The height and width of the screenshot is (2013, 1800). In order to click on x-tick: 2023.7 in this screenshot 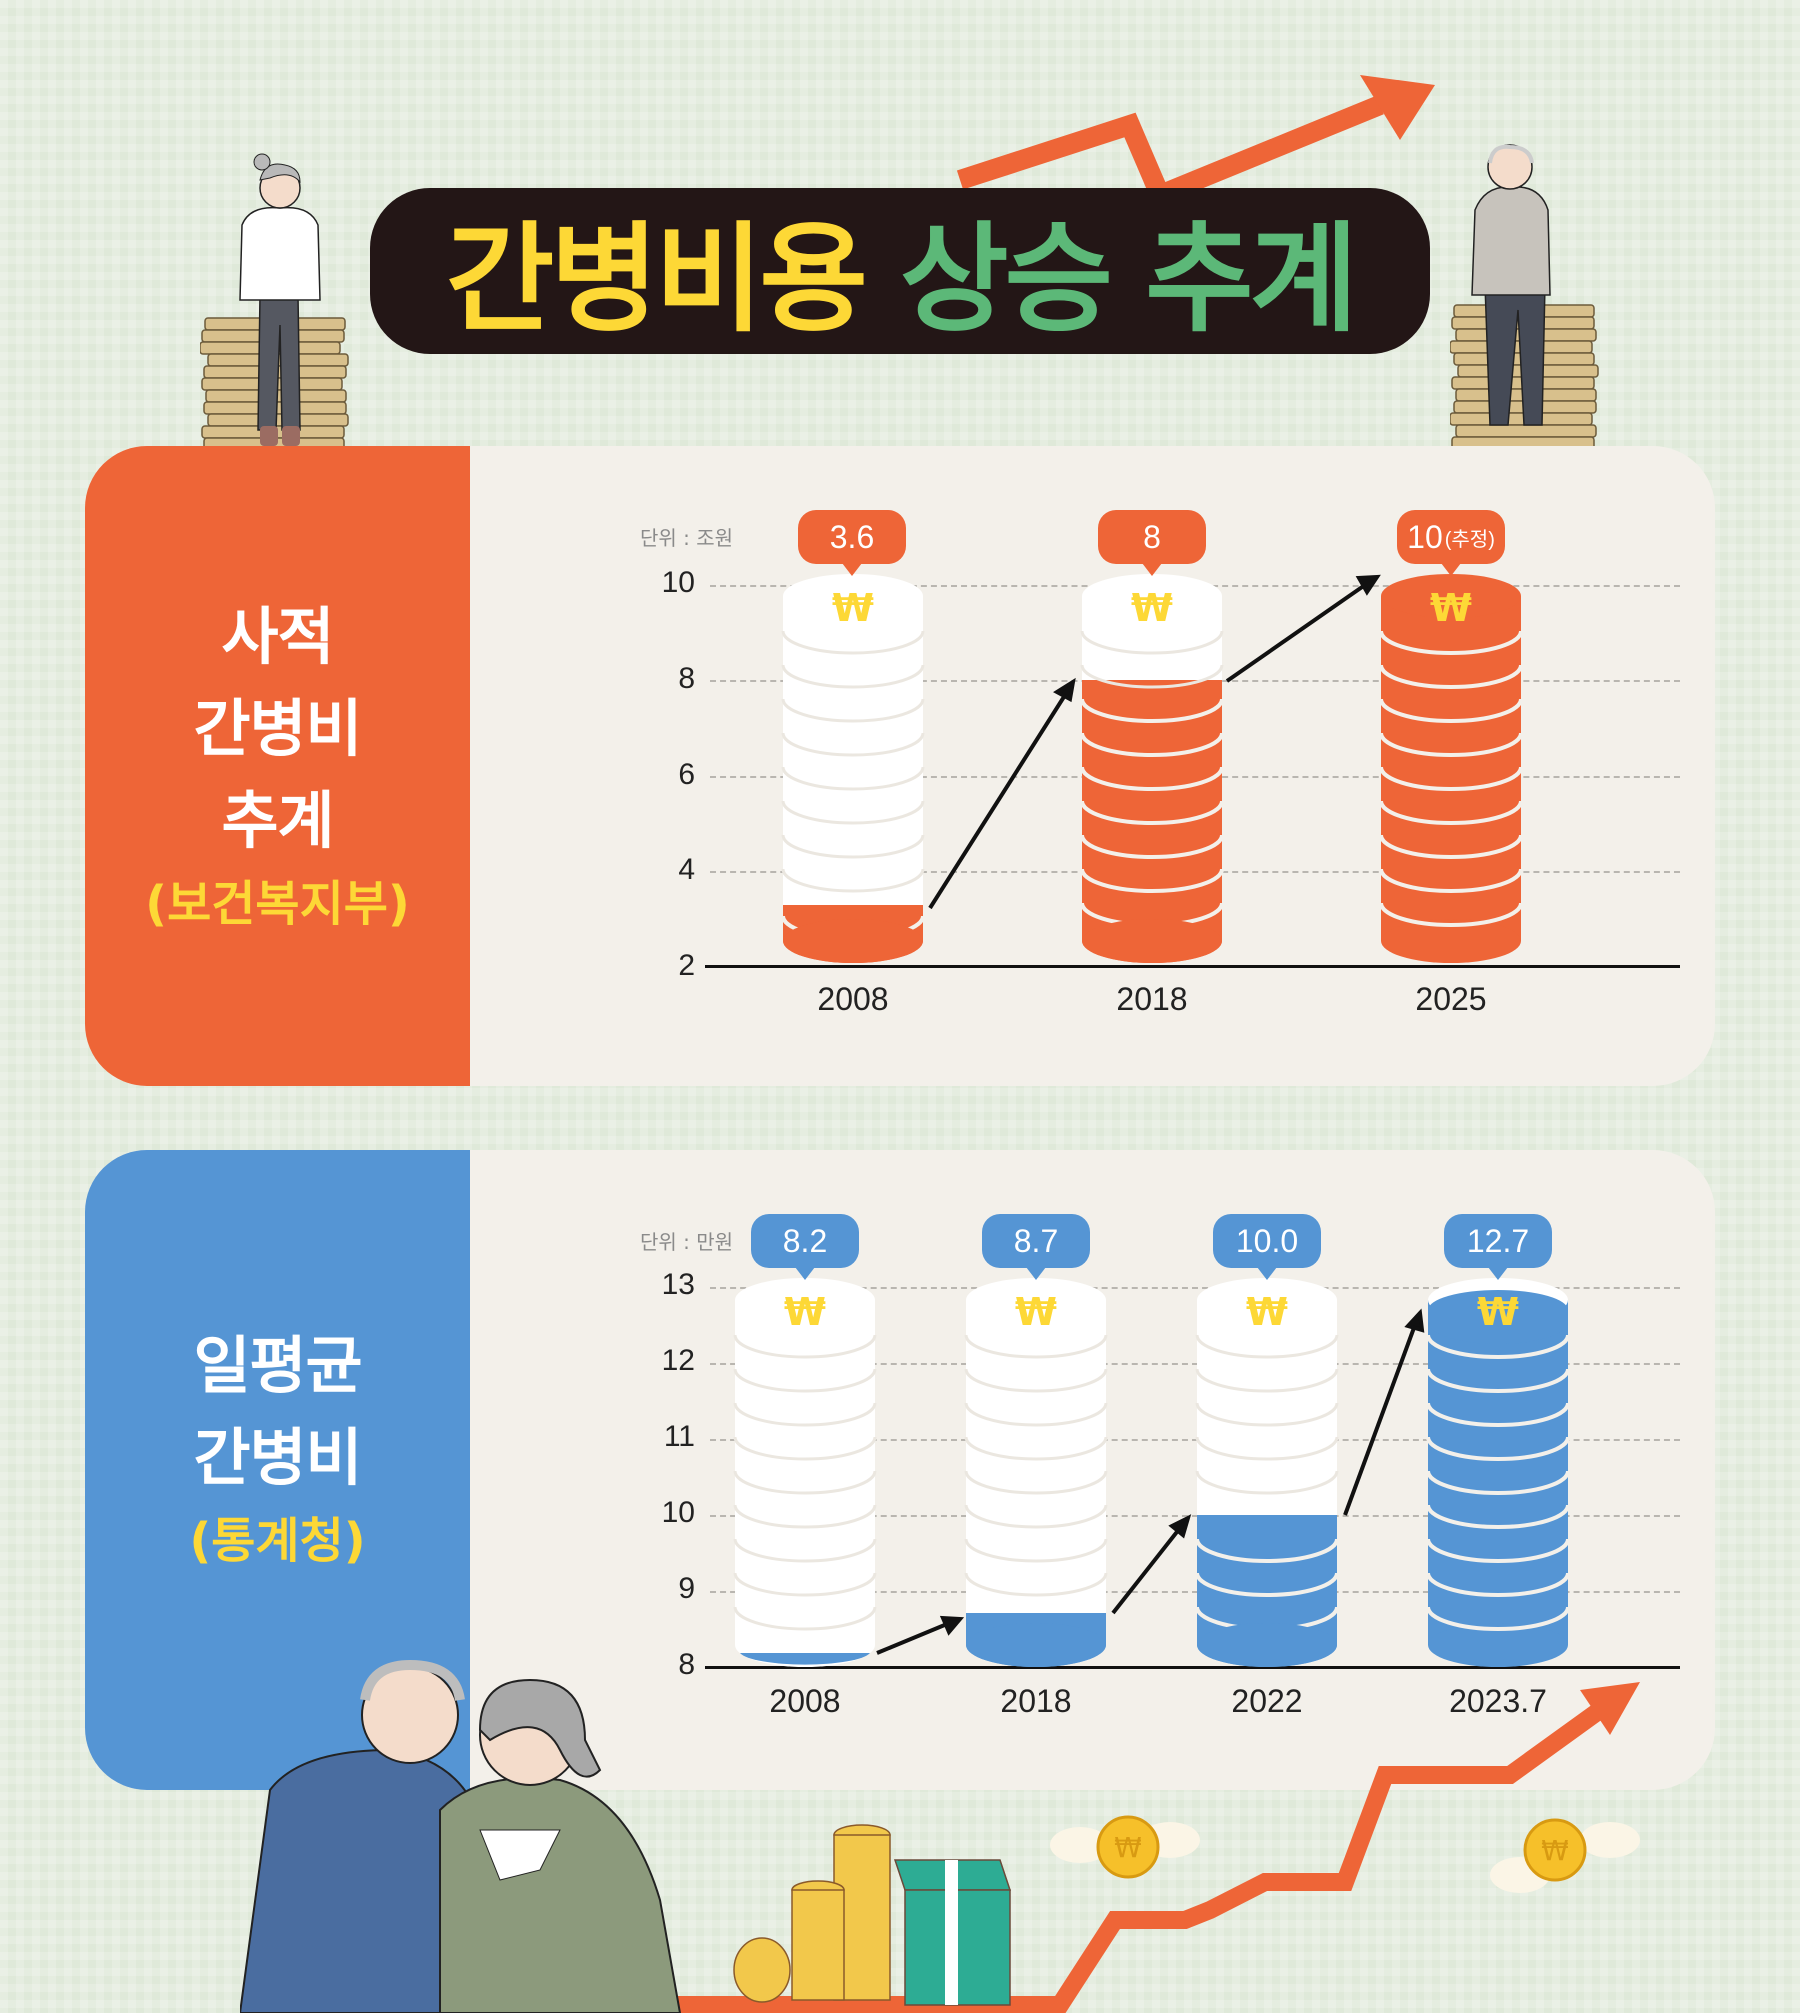, I will do `click(1498, 1701)`.